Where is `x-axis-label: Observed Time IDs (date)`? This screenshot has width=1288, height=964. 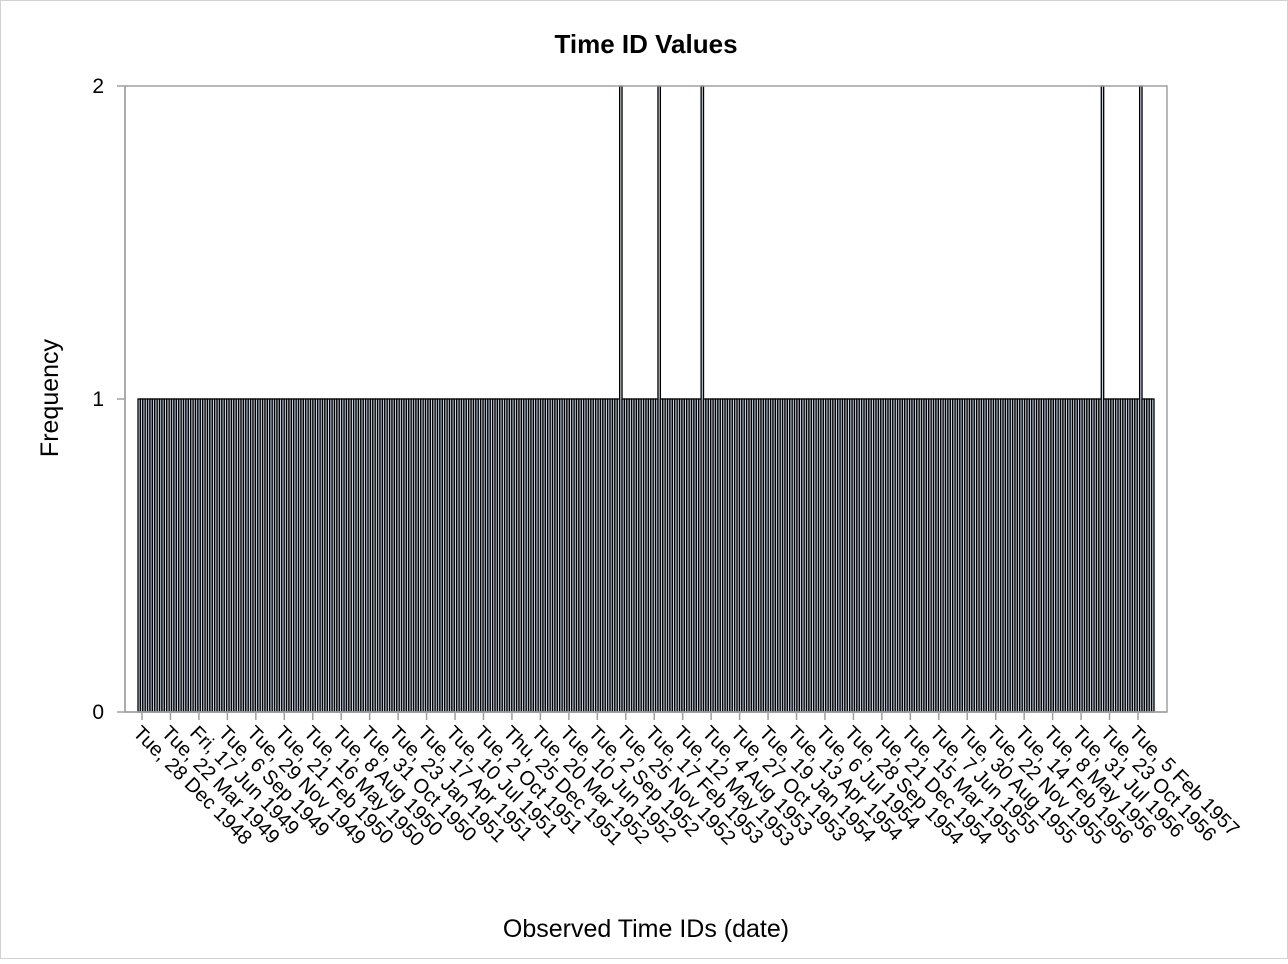 x-axis-label: Observed Time IDs (date) is located at coordinates (646, 929).